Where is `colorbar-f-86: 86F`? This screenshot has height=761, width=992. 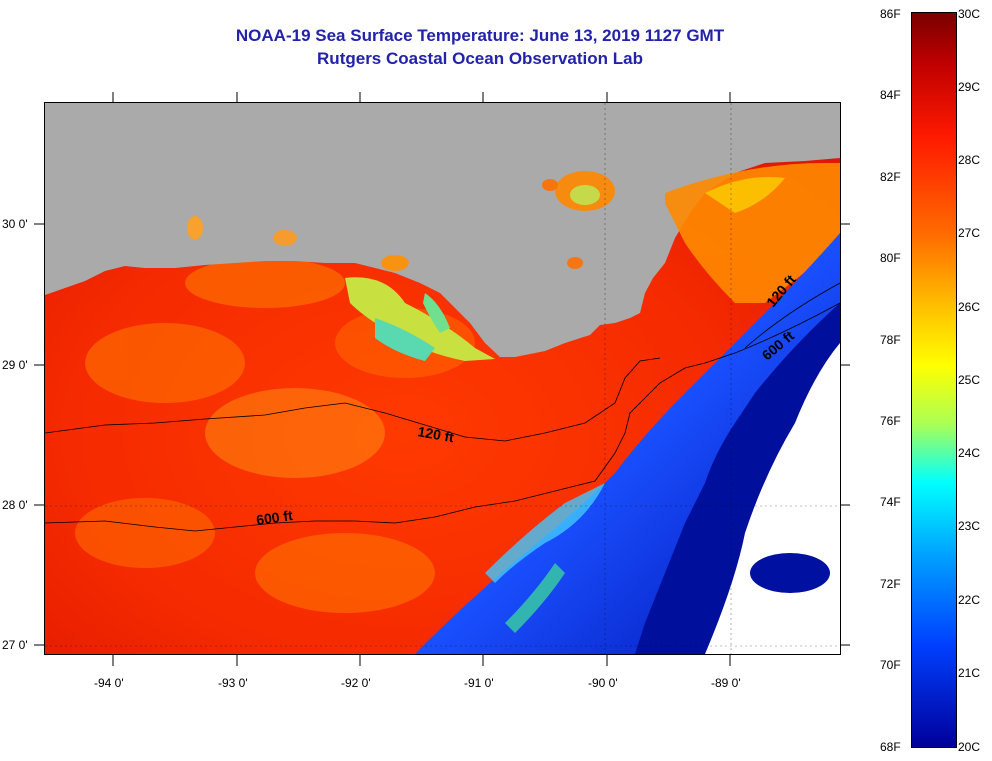 colorbar-f-86: 86F is located at coordinates (890, 14).